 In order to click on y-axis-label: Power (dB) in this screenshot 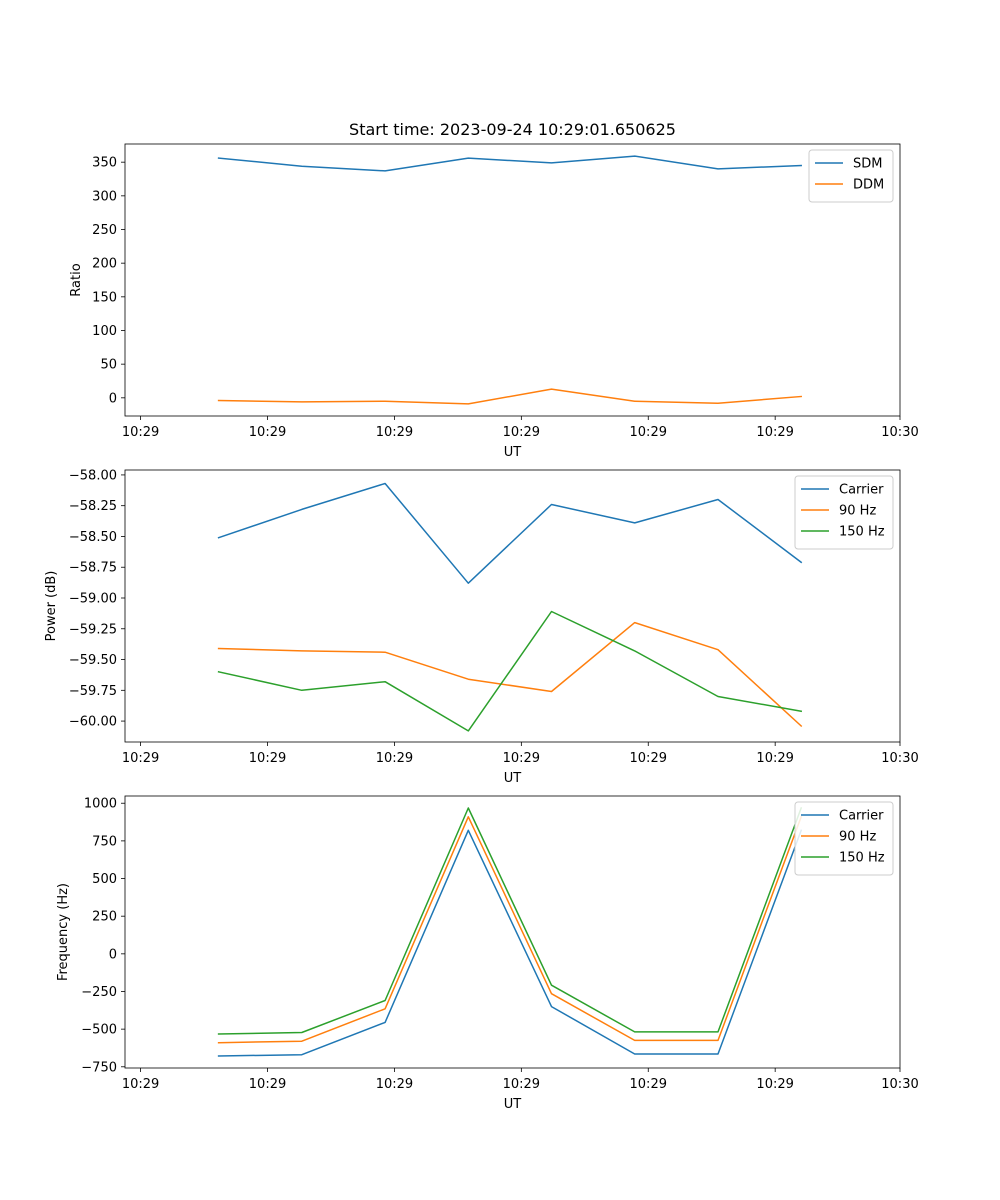, I will do `click(51, 606)`.